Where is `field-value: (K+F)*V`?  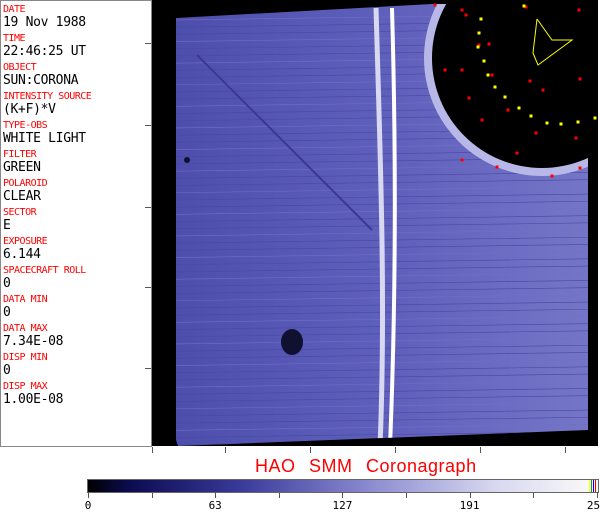 field-value: (K+F)*V is located at coordinates (29, 109).